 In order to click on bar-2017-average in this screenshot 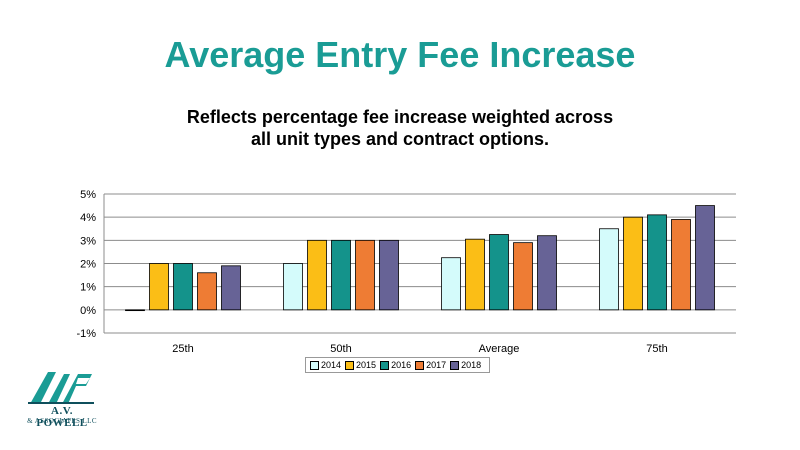, I will do `click(523, 276)`.